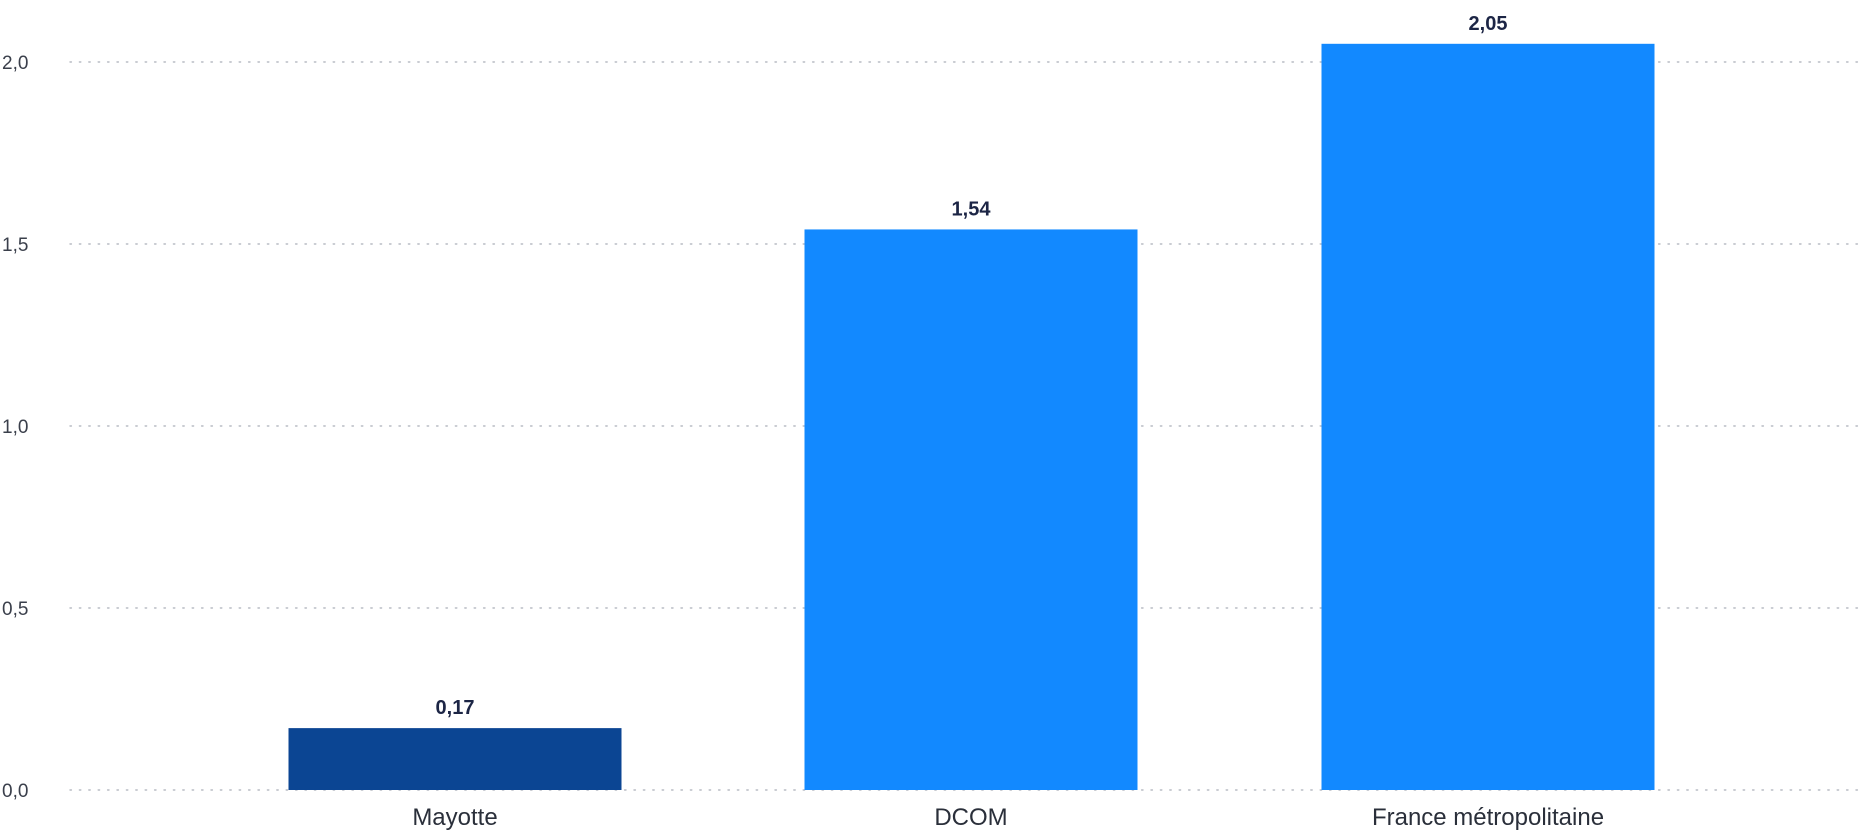 The image size is (1865, 832). What do you see at coordinates (15, 609) in the screenshot?
I see `y-tick-label: 0,5` at bounding box center [15, 609].